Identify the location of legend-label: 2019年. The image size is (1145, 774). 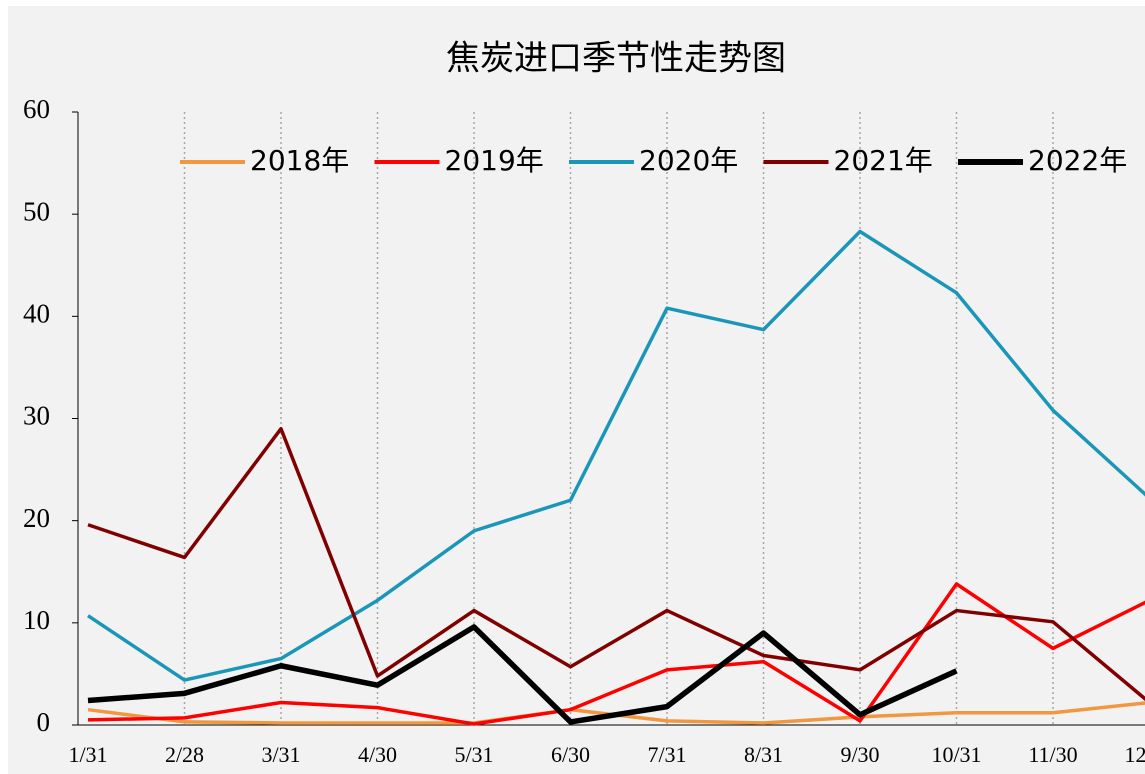
(494, 160).